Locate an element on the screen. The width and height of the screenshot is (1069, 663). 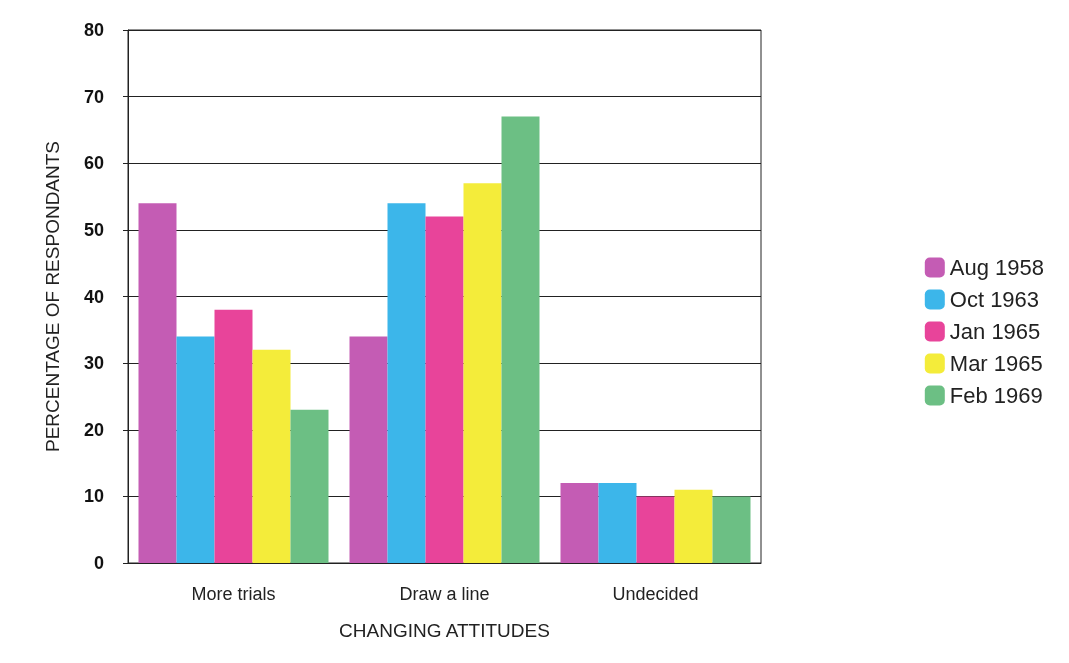
y-tick-label: 30 is located at coordinates (93, 363).